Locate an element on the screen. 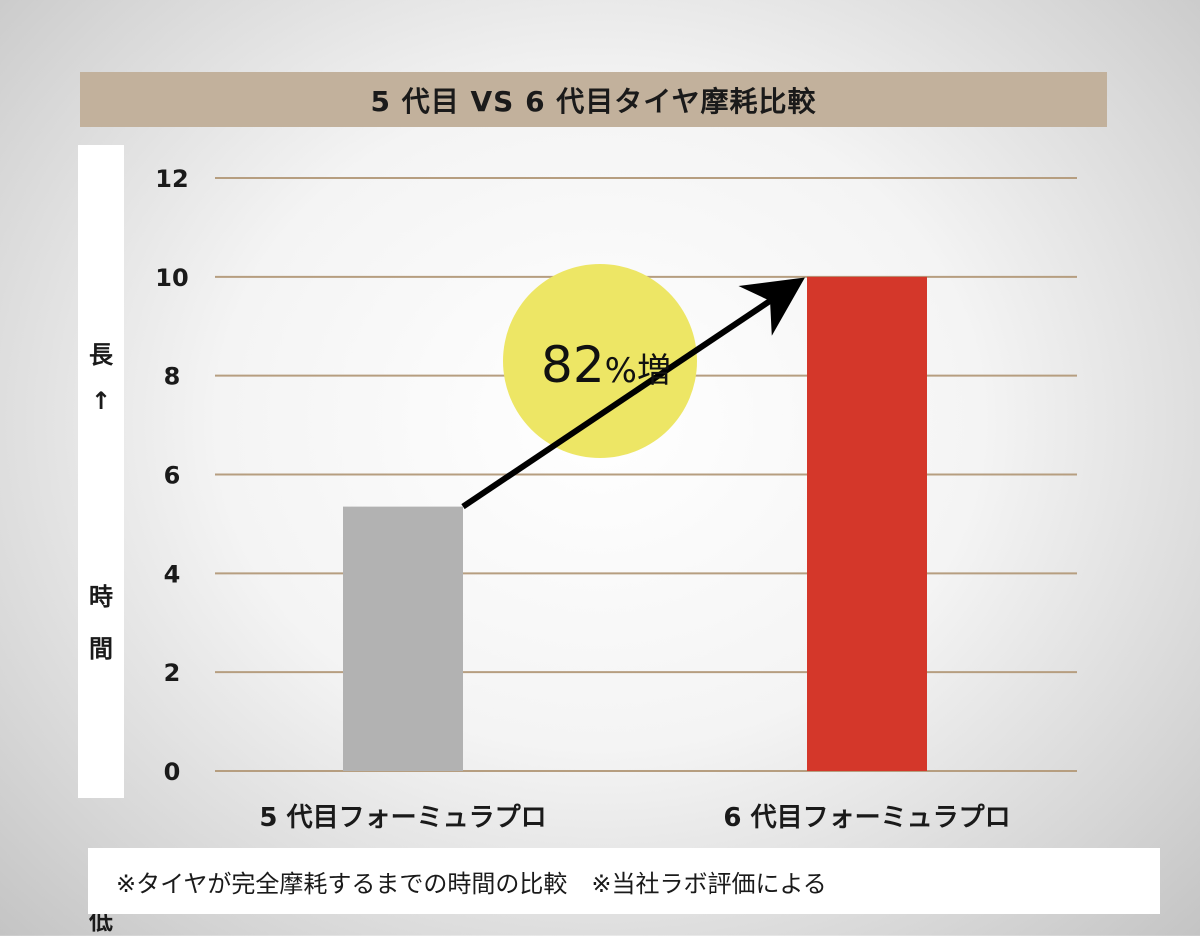 Image resolution: width=1200 pixels, height=936 pixels. growth-suffix: 増 is located at coordinates (654, 371).